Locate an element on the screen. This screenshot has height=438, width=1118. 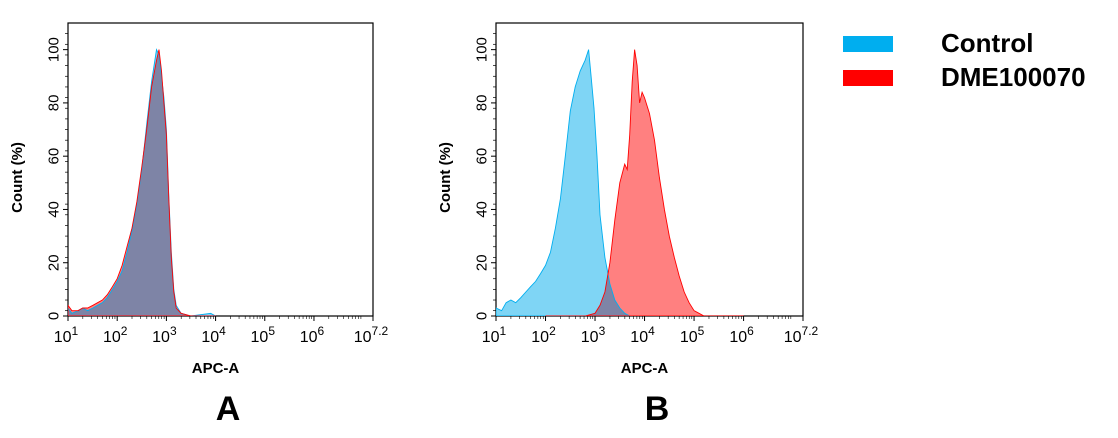
area-overlap is located at coordinates (142, 182).